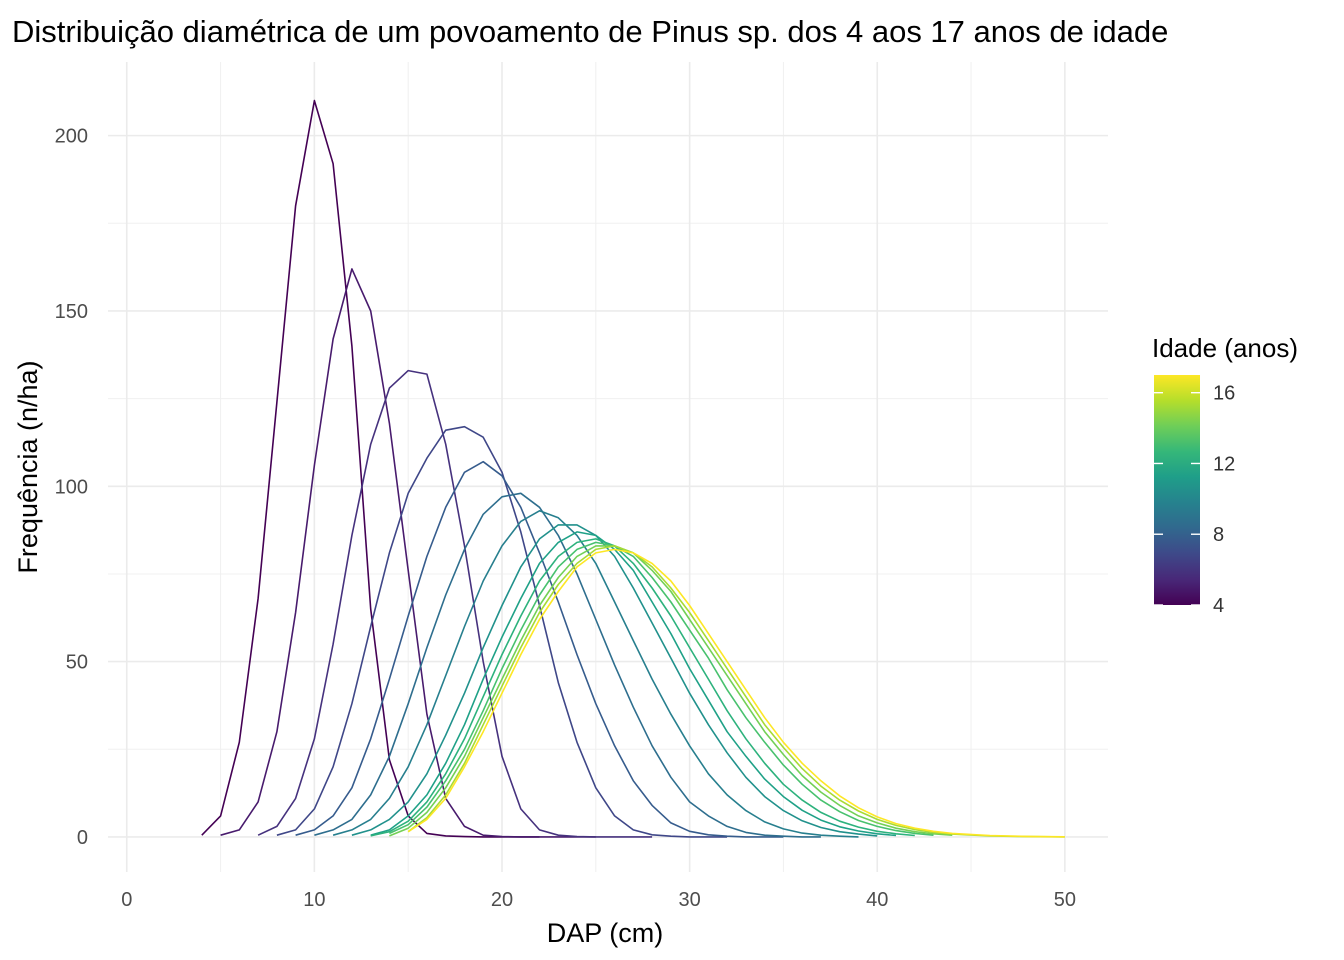  Describe the element at coordinates (1065, 900) in the screenshot. I see `x-tick-label: 50` at that location.